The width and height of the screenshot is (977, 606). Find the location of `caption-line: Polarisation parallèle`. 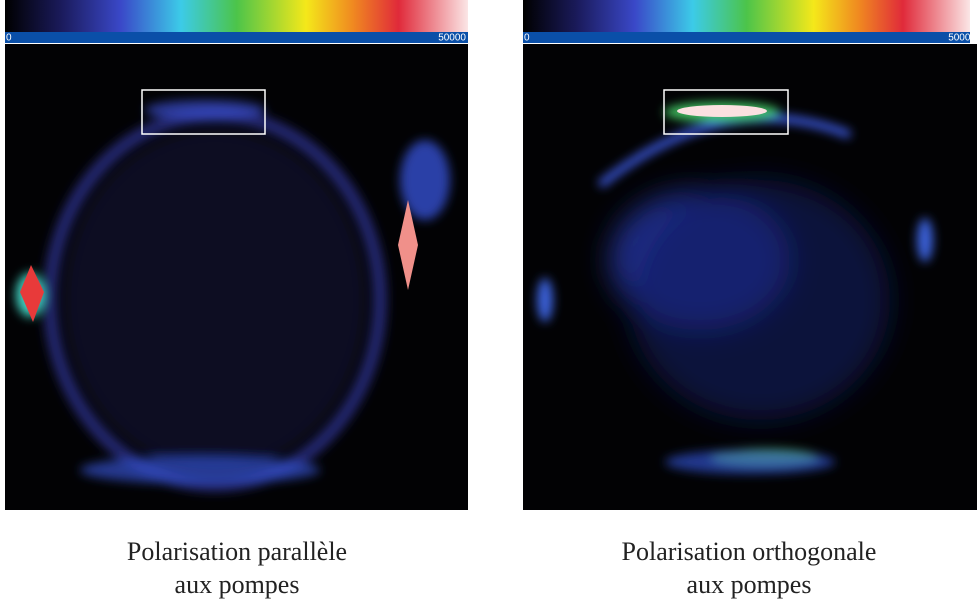

caption-line: Polarisation parallèle is located at coordinates (237, 551).